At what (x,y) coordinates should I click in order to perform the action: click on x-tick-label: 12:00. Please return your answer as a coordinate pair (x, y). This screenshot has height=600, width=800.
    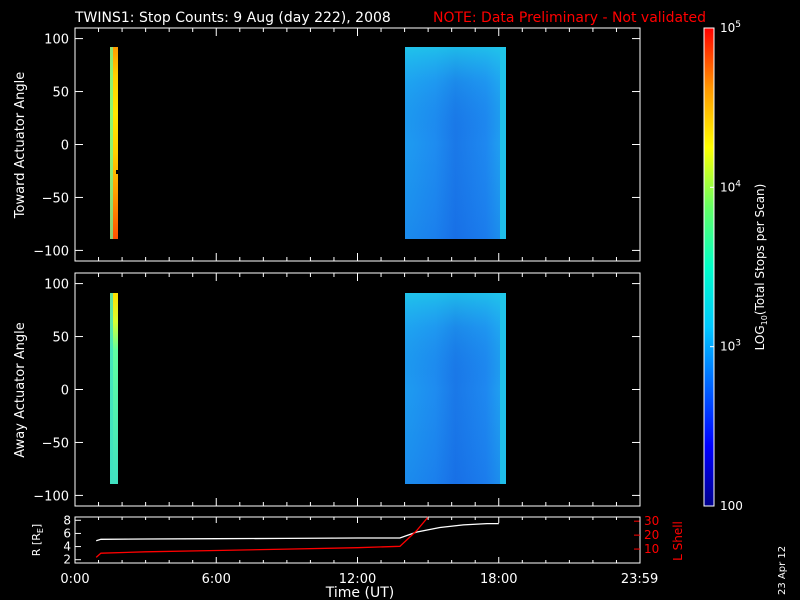
    Looking at the image, I should click on (357, 579).